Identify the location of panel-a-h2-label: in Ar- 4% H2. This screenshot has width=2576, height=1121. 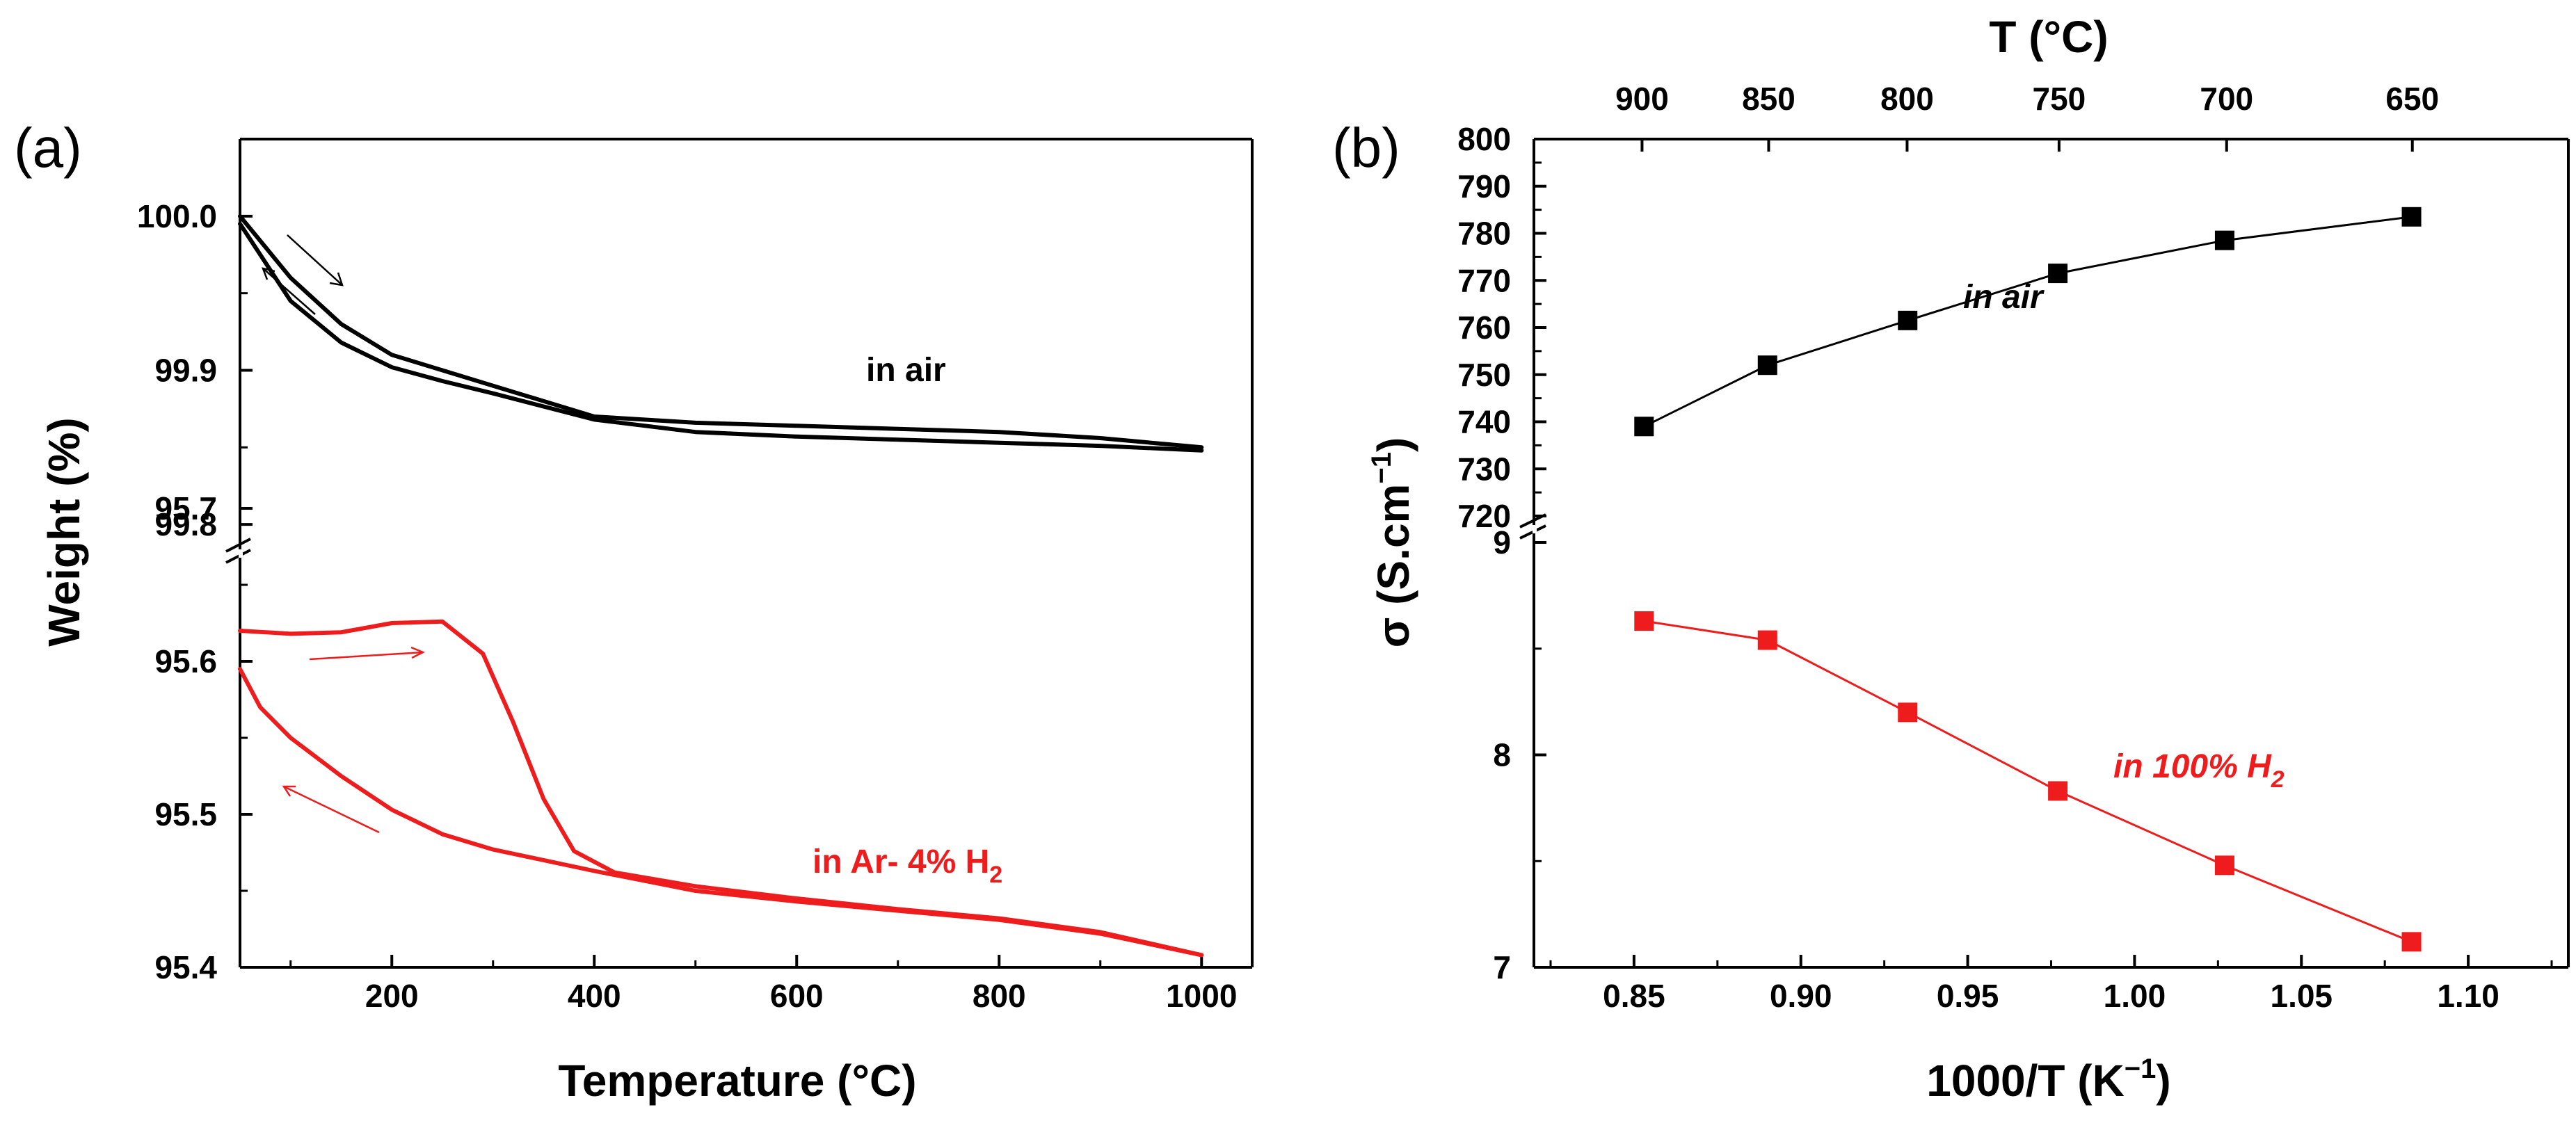
(907, 866).